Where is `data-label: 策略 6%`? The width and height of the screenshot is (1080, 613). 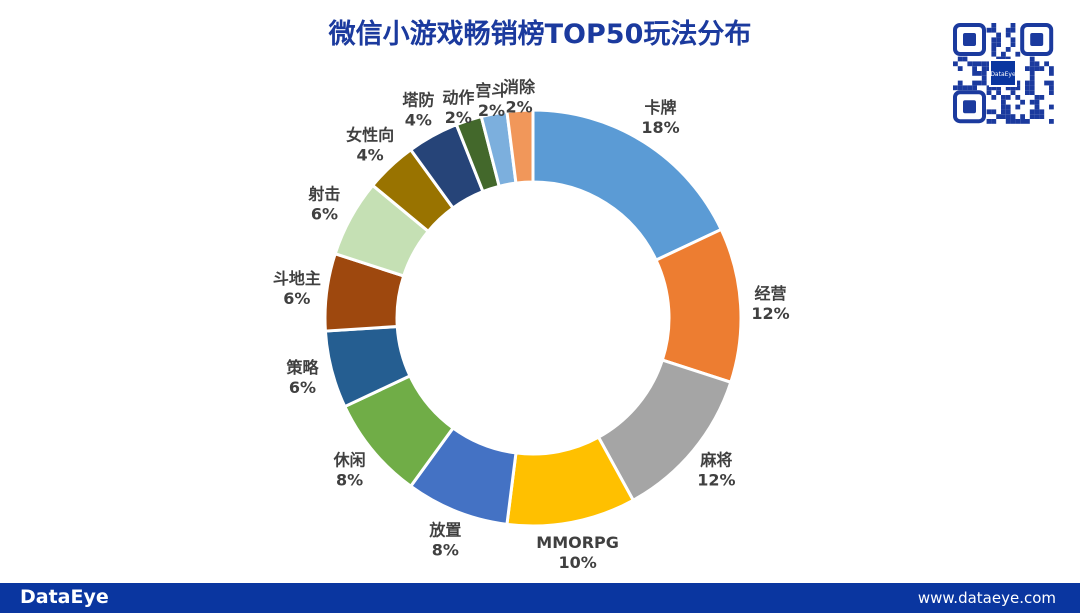 data-label: 策略 6% is located at coordinates (302, 377).